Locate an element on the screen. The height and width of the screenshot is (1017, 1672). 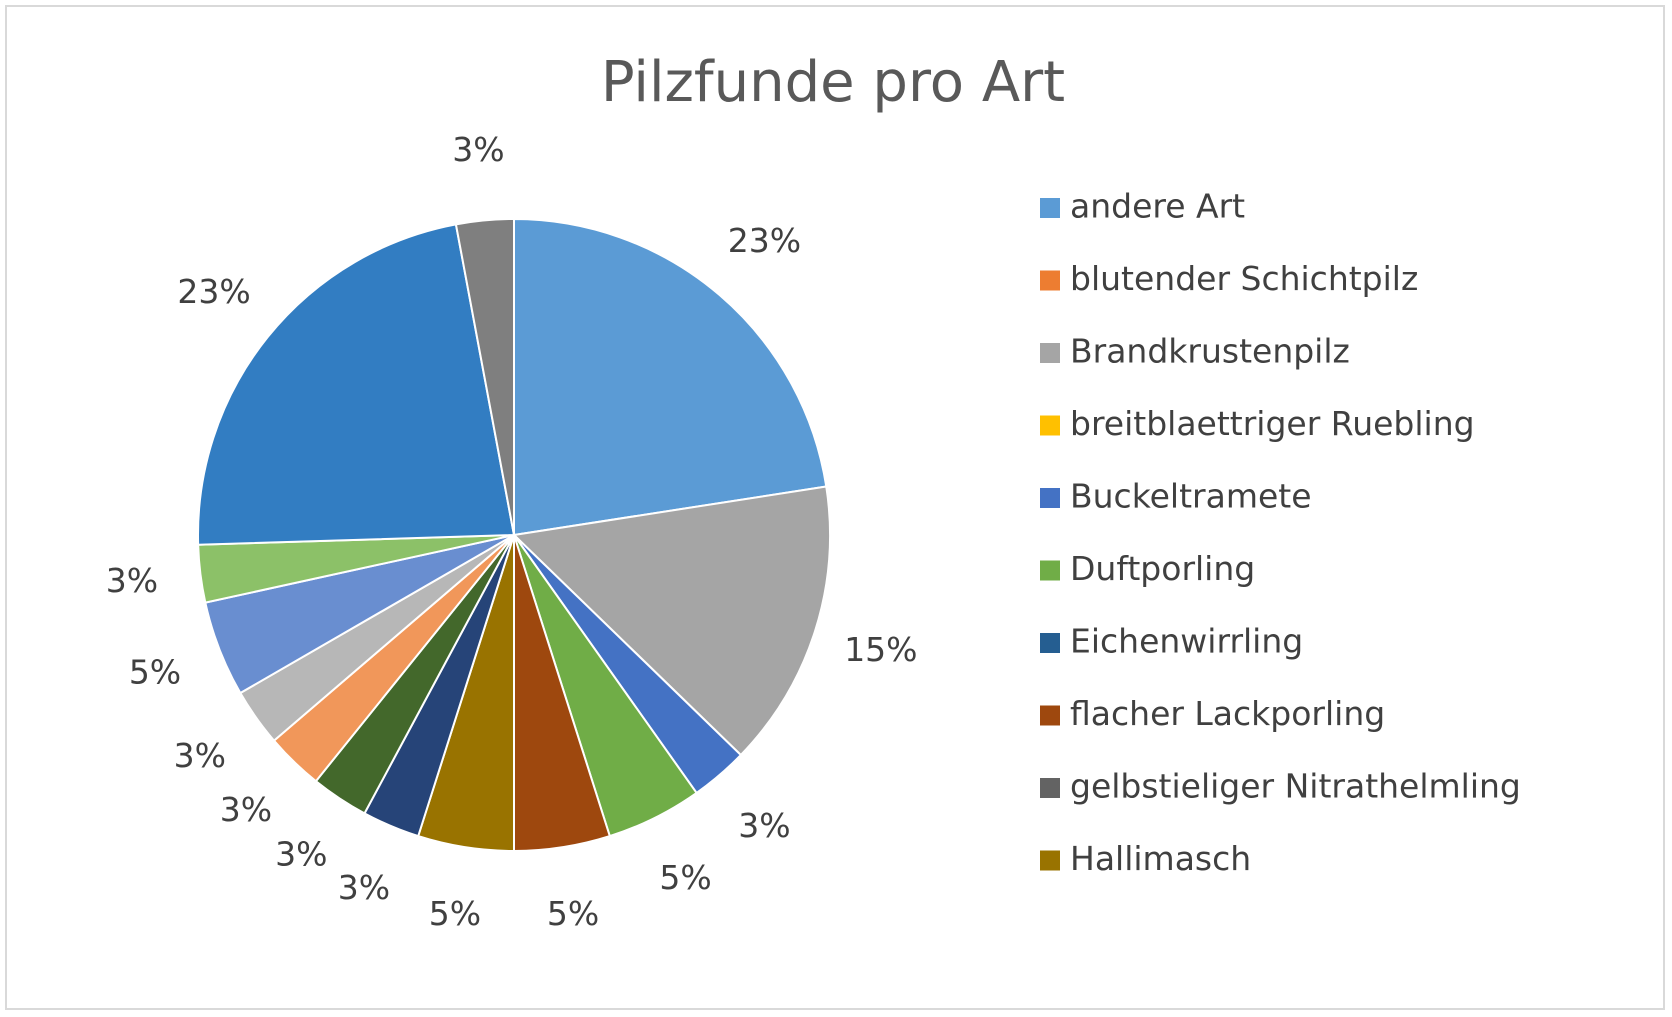
data-label-duftporling: 5% is located at coordinates (685, 877).